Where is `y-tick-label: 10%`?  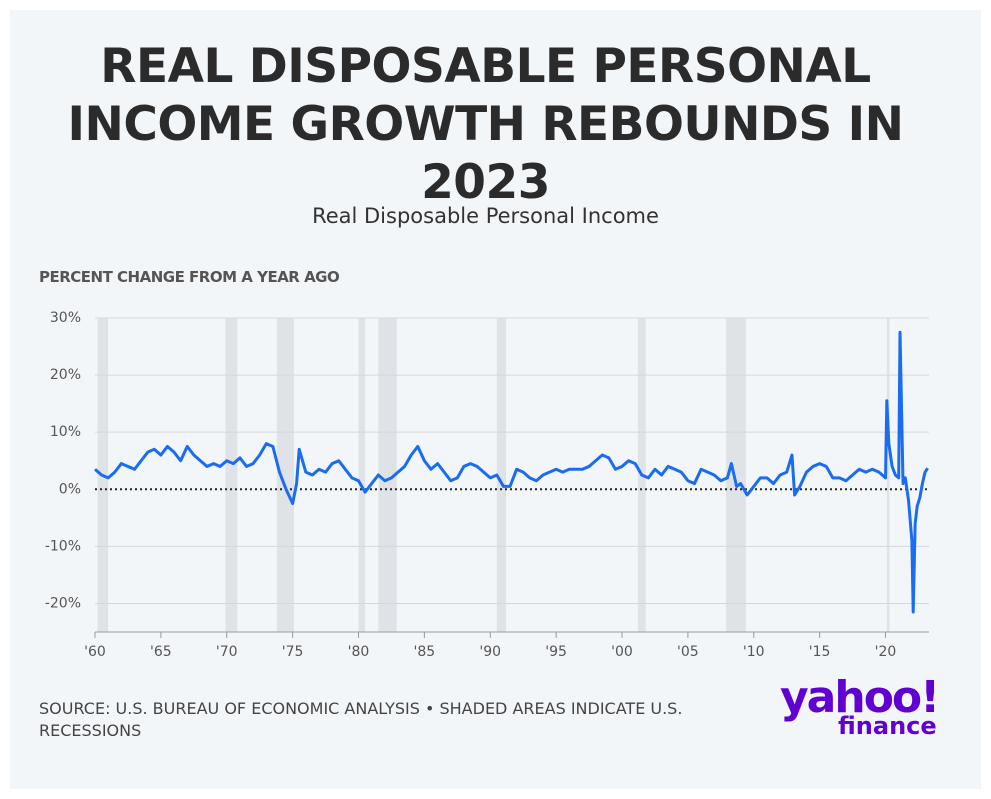
y-tick-label: 10% is located at coordinates (65, 432).